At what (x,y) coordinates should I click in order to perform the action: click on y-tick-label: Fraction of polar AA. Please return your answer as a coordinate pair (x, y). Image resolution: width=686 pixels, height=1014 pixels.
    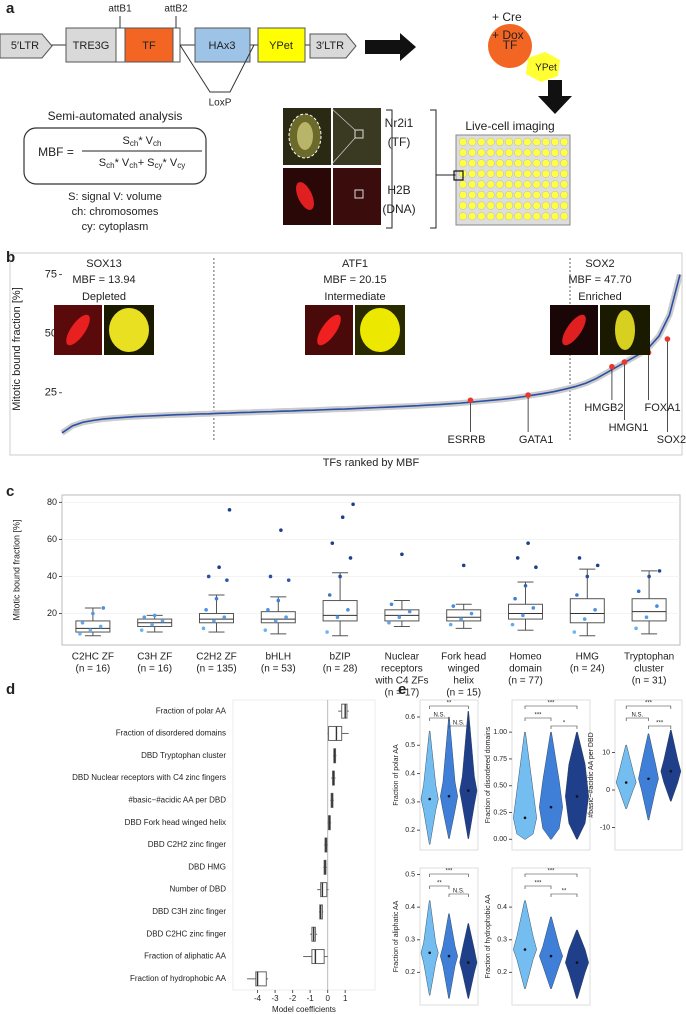
    Looking at the image, I should click on (191, 710).